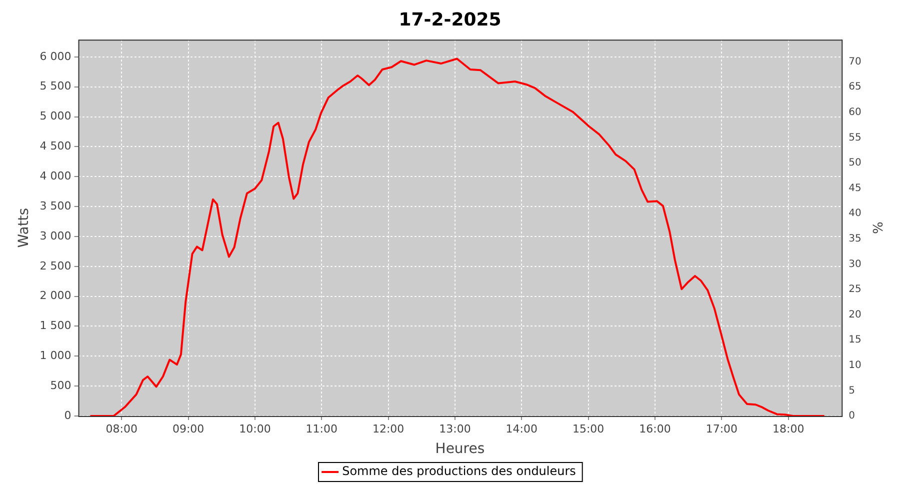 The image size is (900, 500). What do you see at coordinates (855, 112) in the screenshot?
I see `y2-tick-label: 60` at bounding box center [855, 112].